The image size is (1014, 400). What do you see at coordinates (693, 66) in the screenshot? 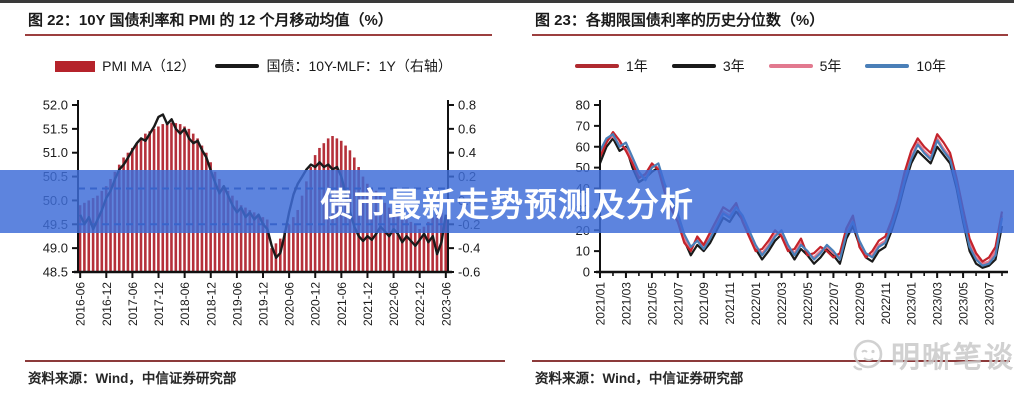
I see `line-3y-swatch-icon` at bounding box center [693, 66].